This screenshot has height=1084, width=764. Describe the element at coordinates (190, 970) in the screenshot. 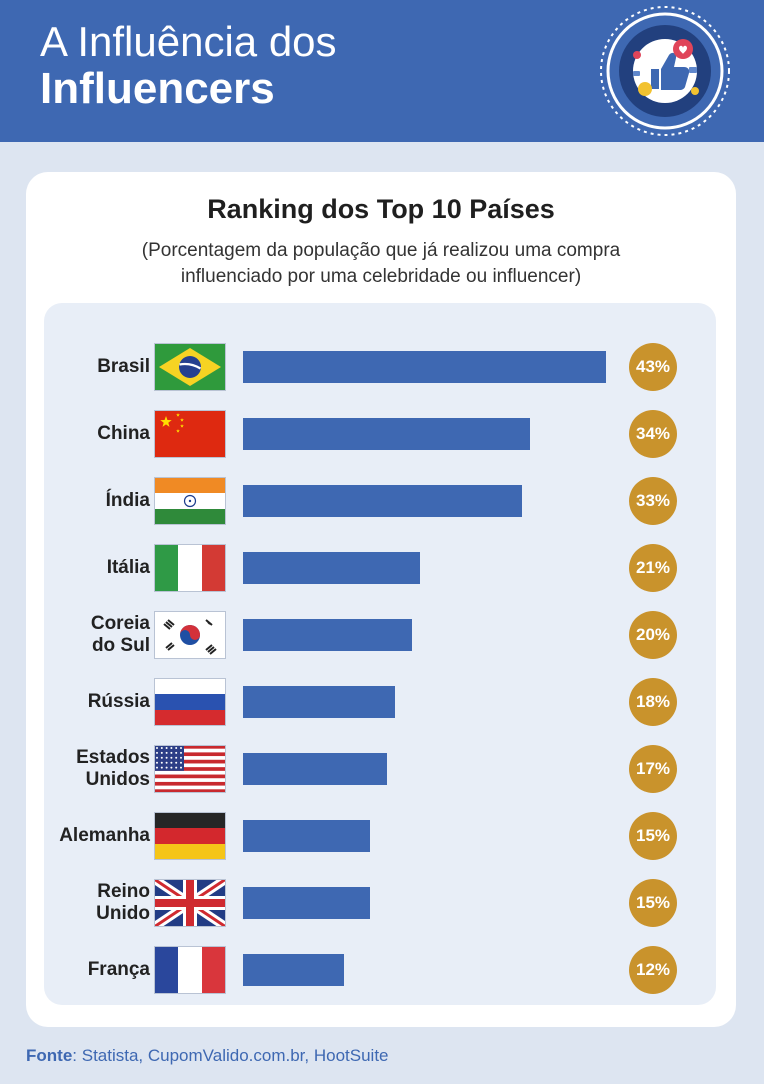

I see `france-flag-icon` at that location.